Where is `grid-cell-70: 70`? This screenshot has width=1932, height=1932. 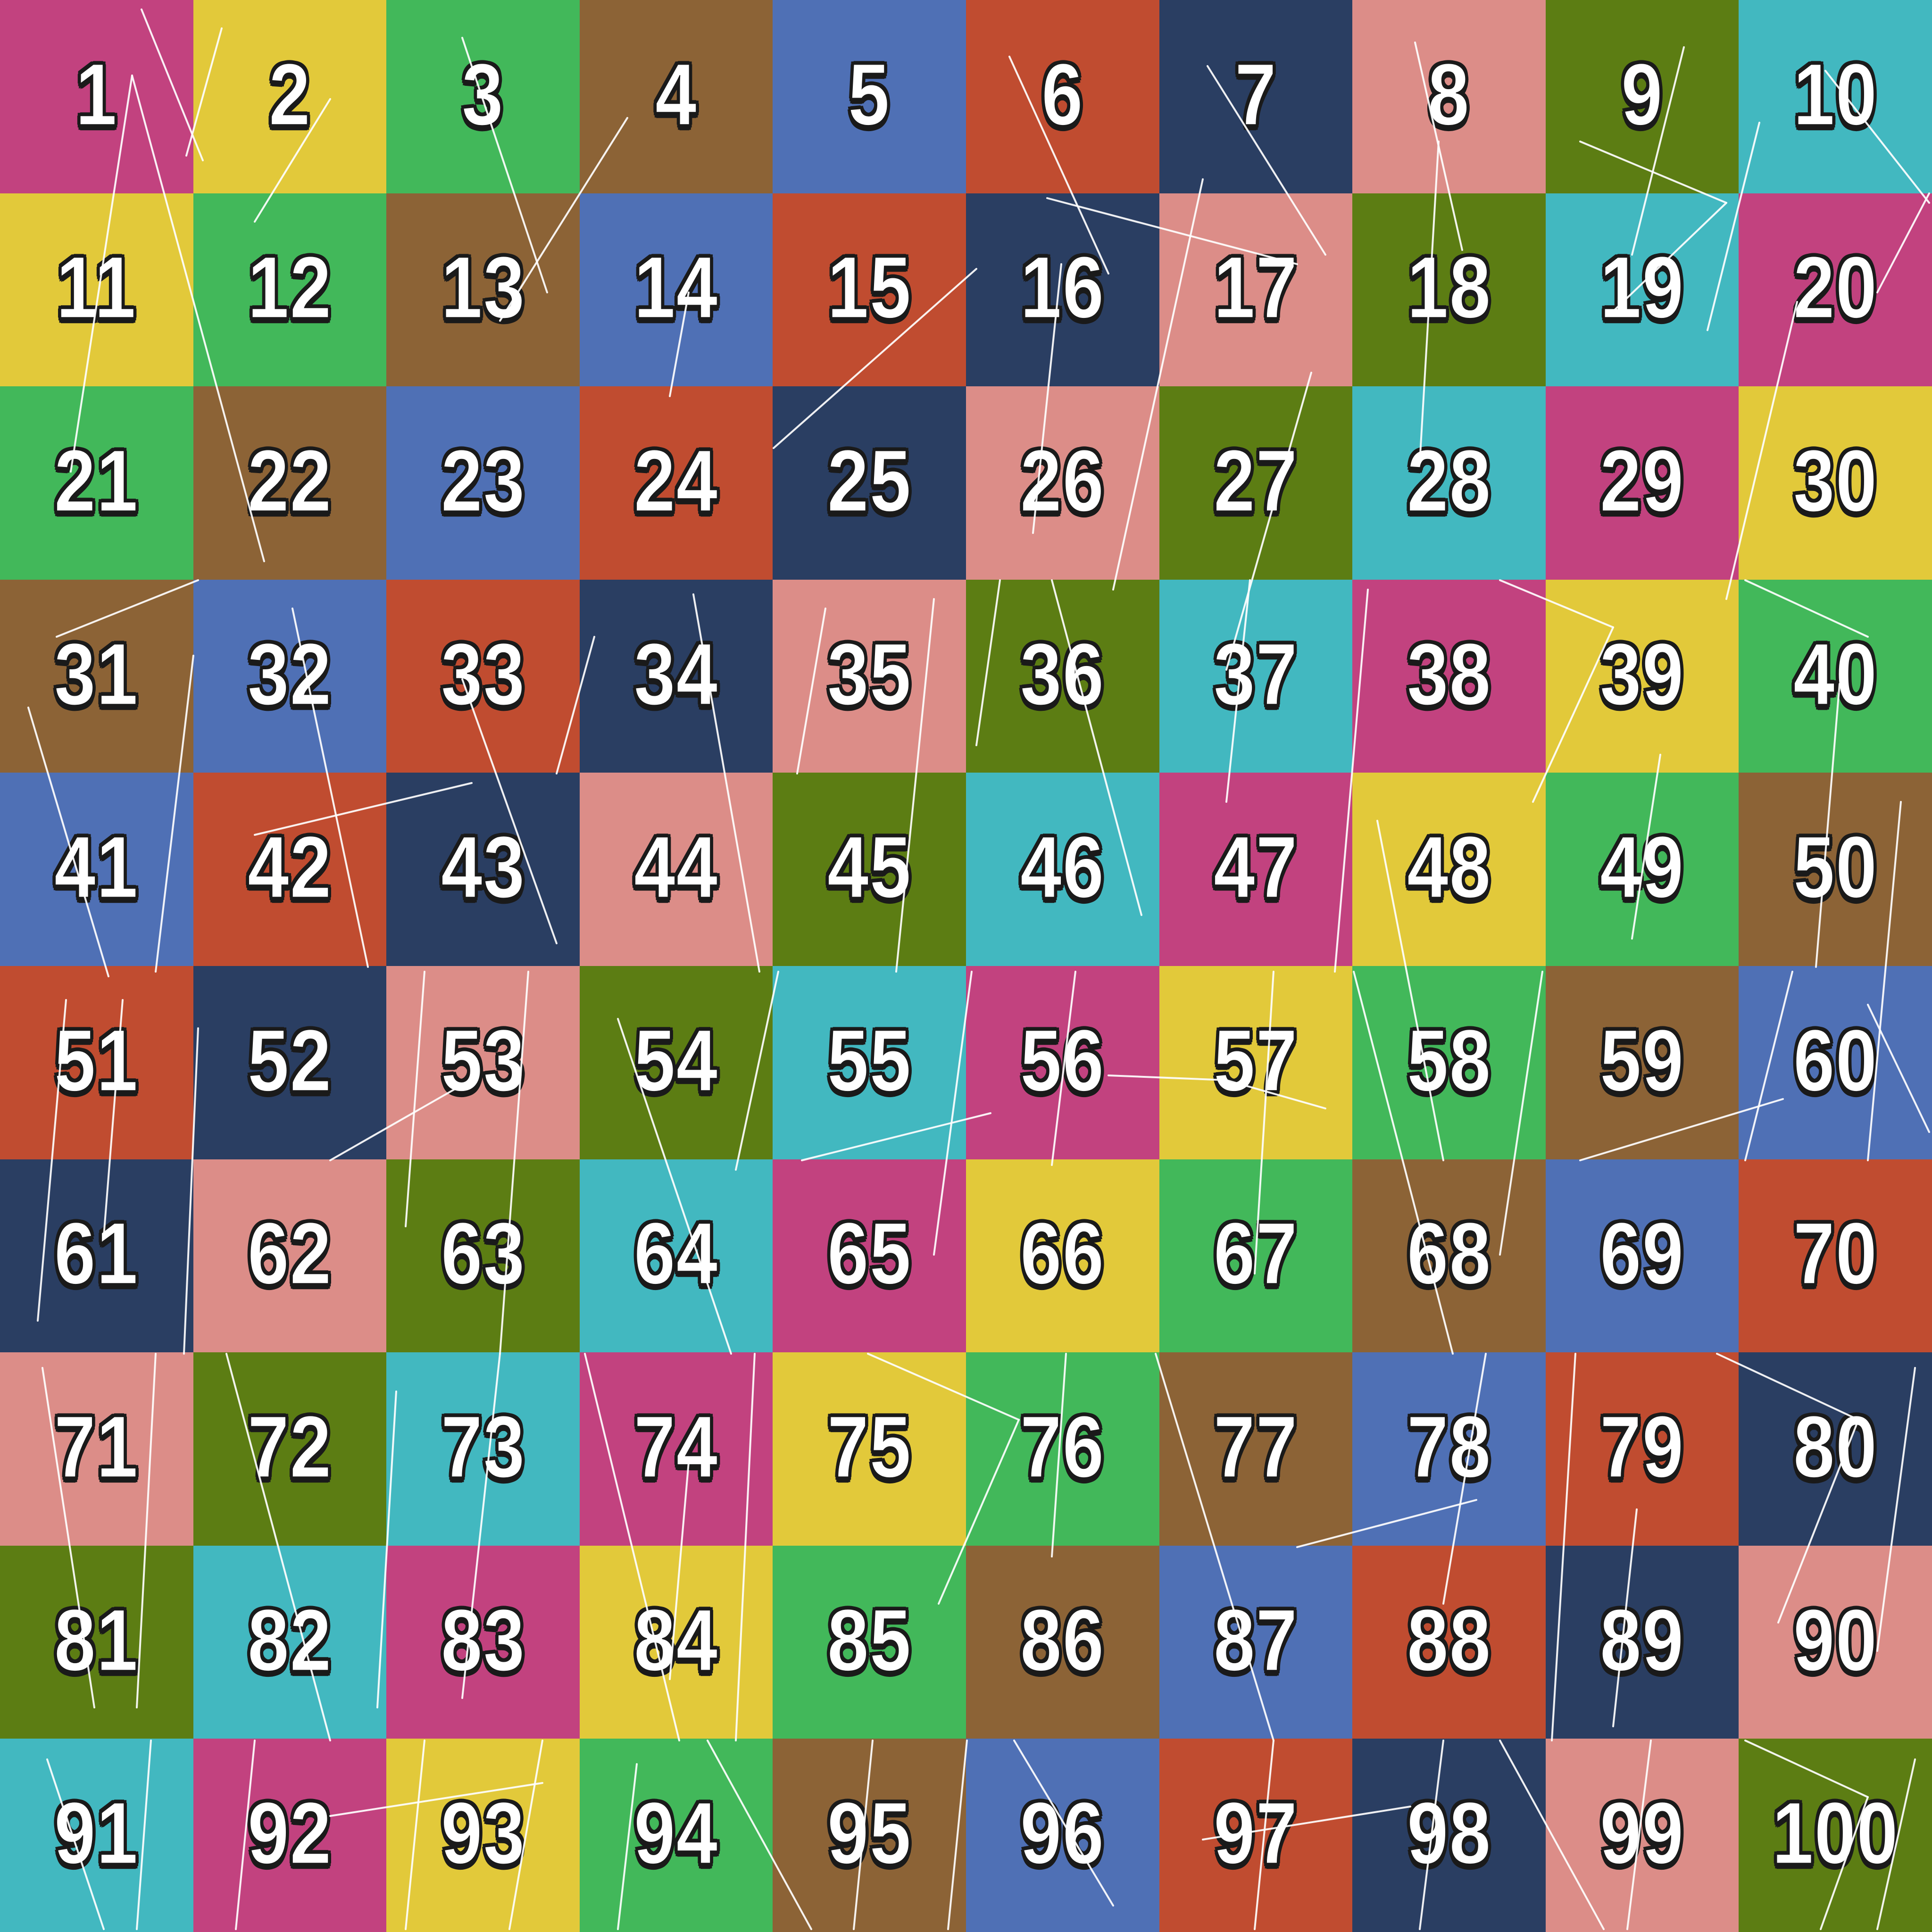 grid-cell-70: 70 is located at coordinates (1836, 1256).